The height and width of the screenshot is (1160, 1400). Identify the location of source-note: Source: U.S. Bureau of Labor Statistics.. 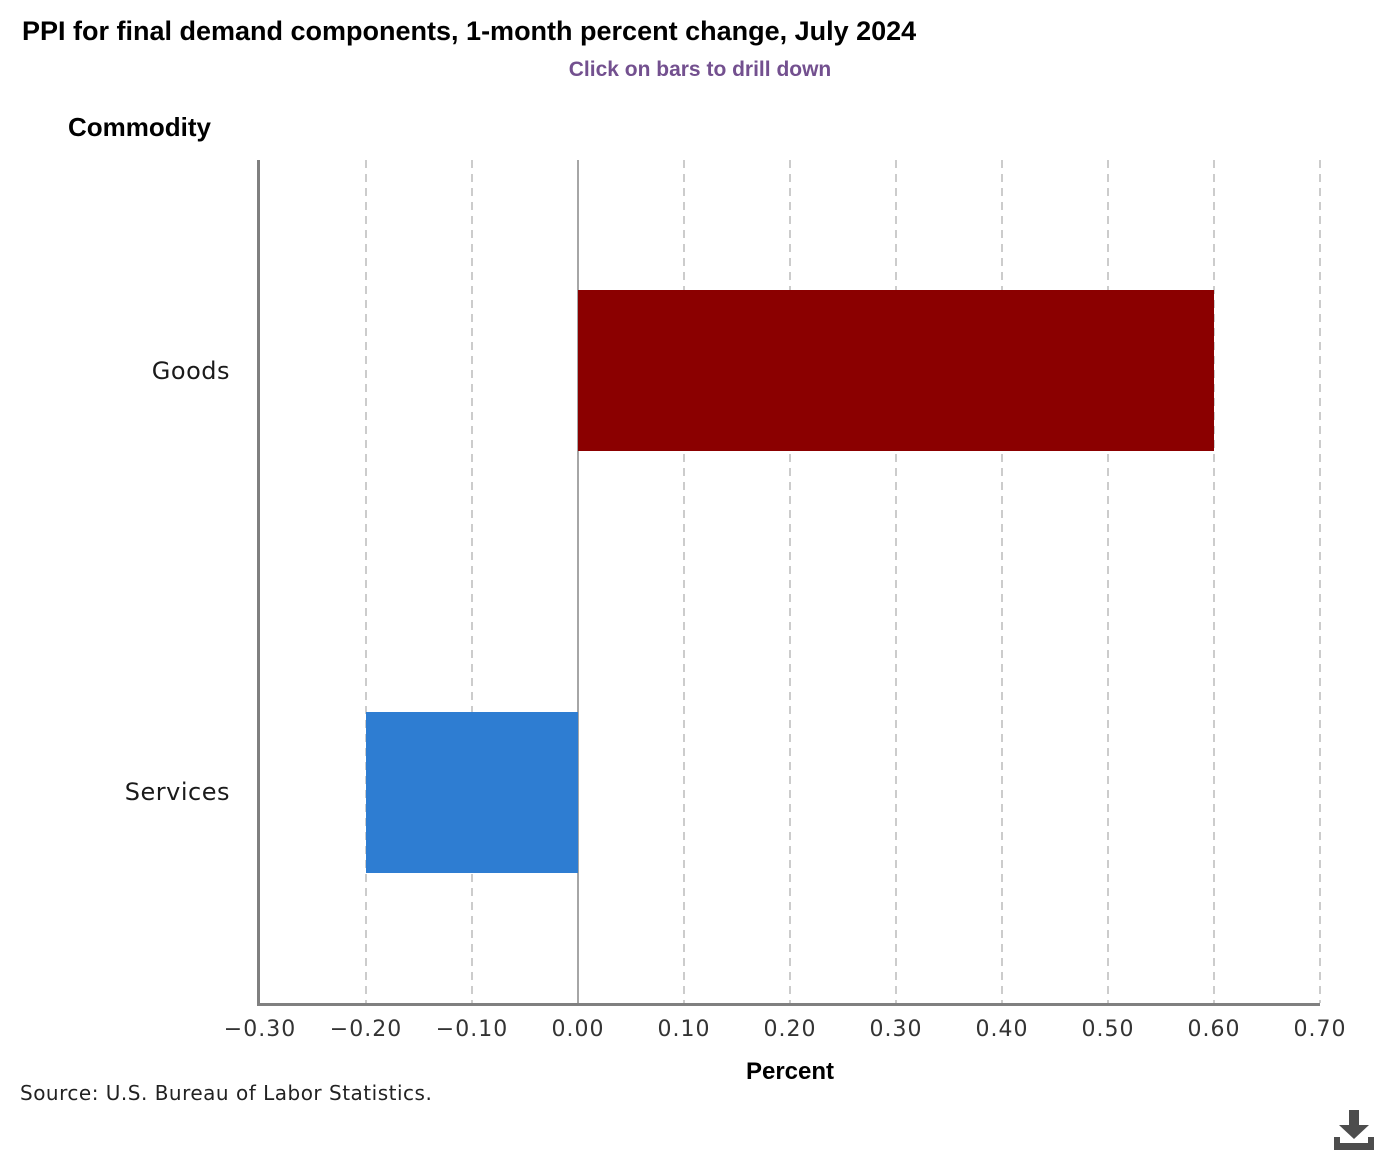
(226, 1093).